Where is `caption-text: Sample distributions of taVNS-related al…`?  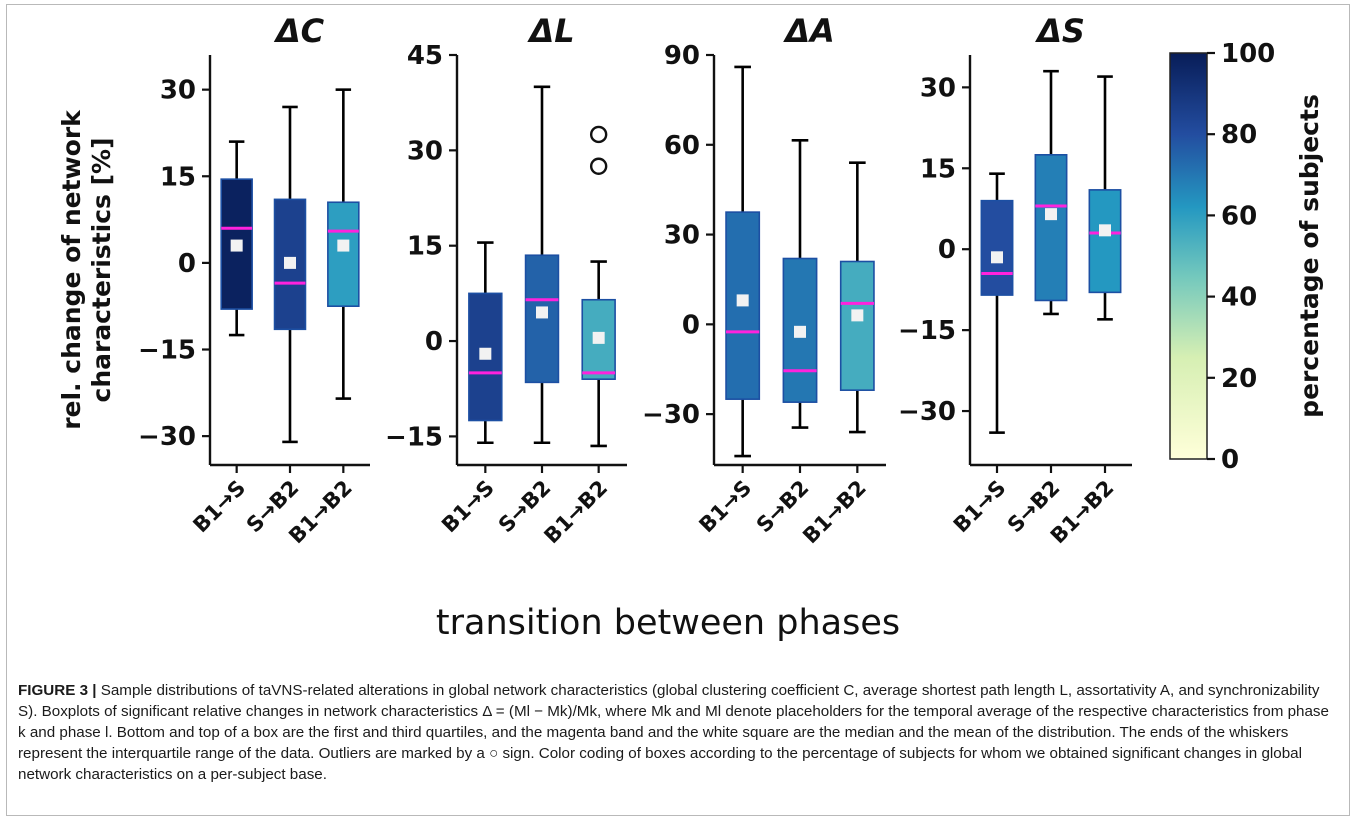 caption-text: Sample distributions of taVNS-related al… is located at coordinates (673, 732).